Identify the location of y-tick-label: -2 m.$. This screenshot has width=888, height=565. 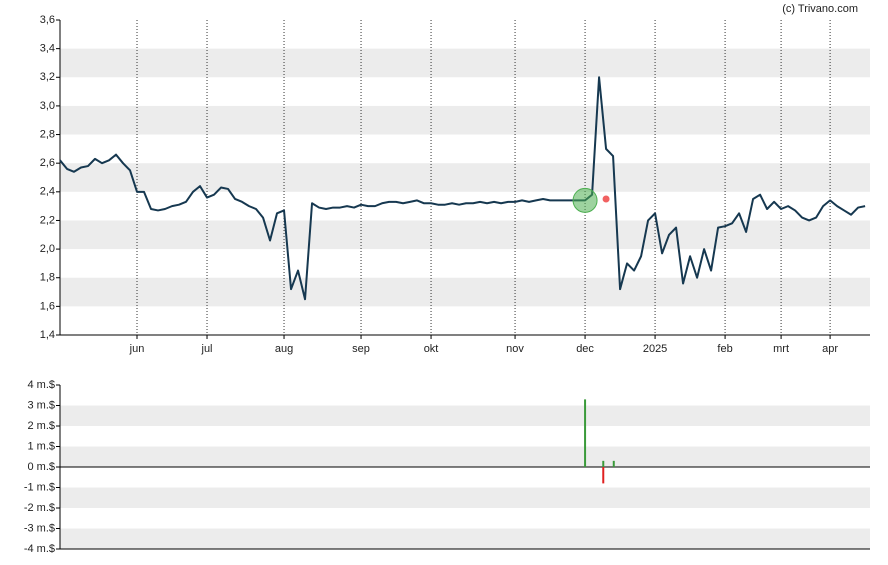
(39, 508).